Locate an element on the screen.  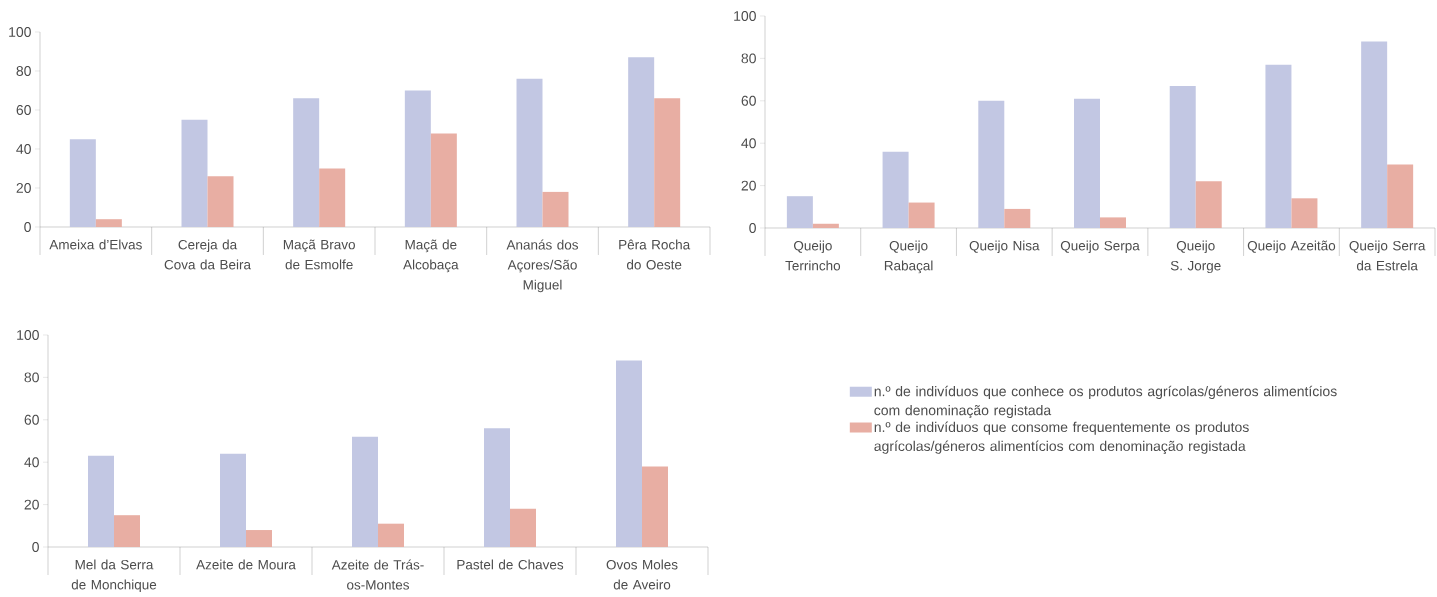
x-tick-label: Queijo Terrincho is located at coordinates (813, 255).